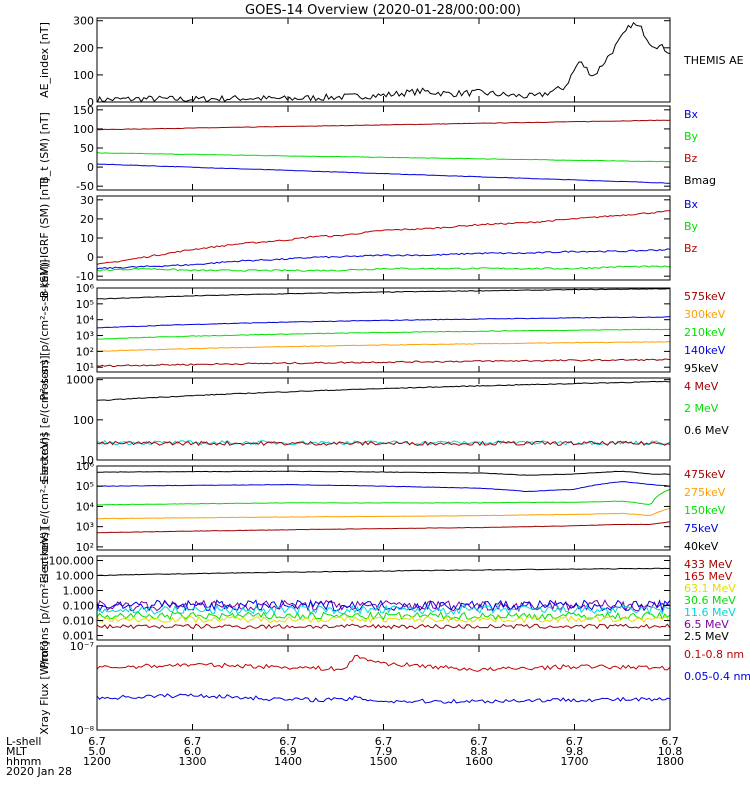 The width and height of the screenshot is (750, 800). Describe the element at coordinates (691, 136) in the screenshot. I see `legend-bsm-1: By` at that location.